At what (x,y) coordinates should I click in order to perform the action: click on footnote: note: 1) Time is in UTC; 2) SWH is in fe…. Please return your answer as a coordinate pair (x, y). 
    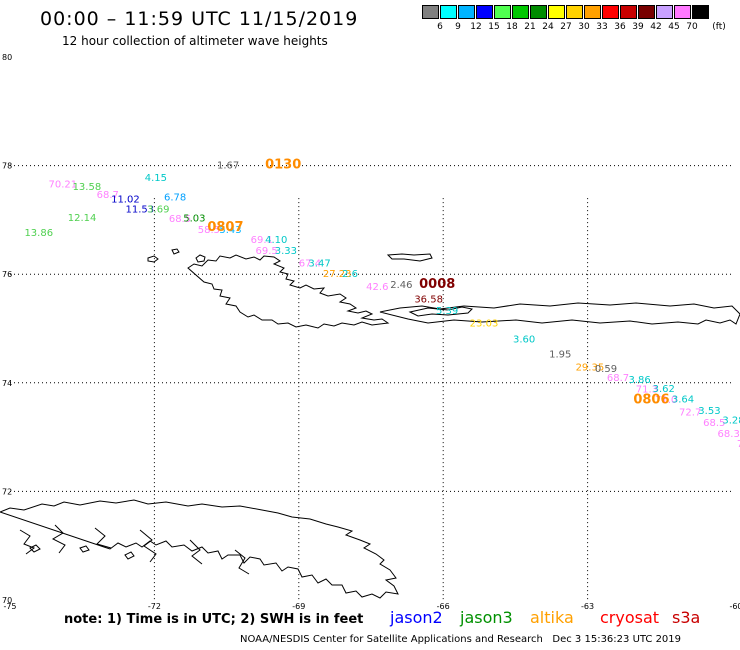
    Looking at the image, I should click on (214, 619).